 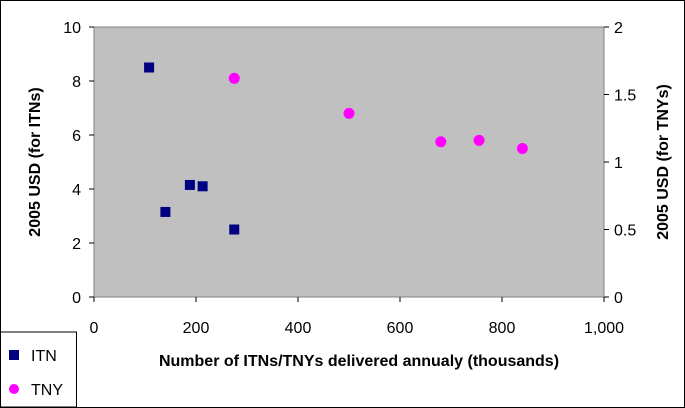 I want to click on y-left-tick-label: 2, so click(x=76, y=244).